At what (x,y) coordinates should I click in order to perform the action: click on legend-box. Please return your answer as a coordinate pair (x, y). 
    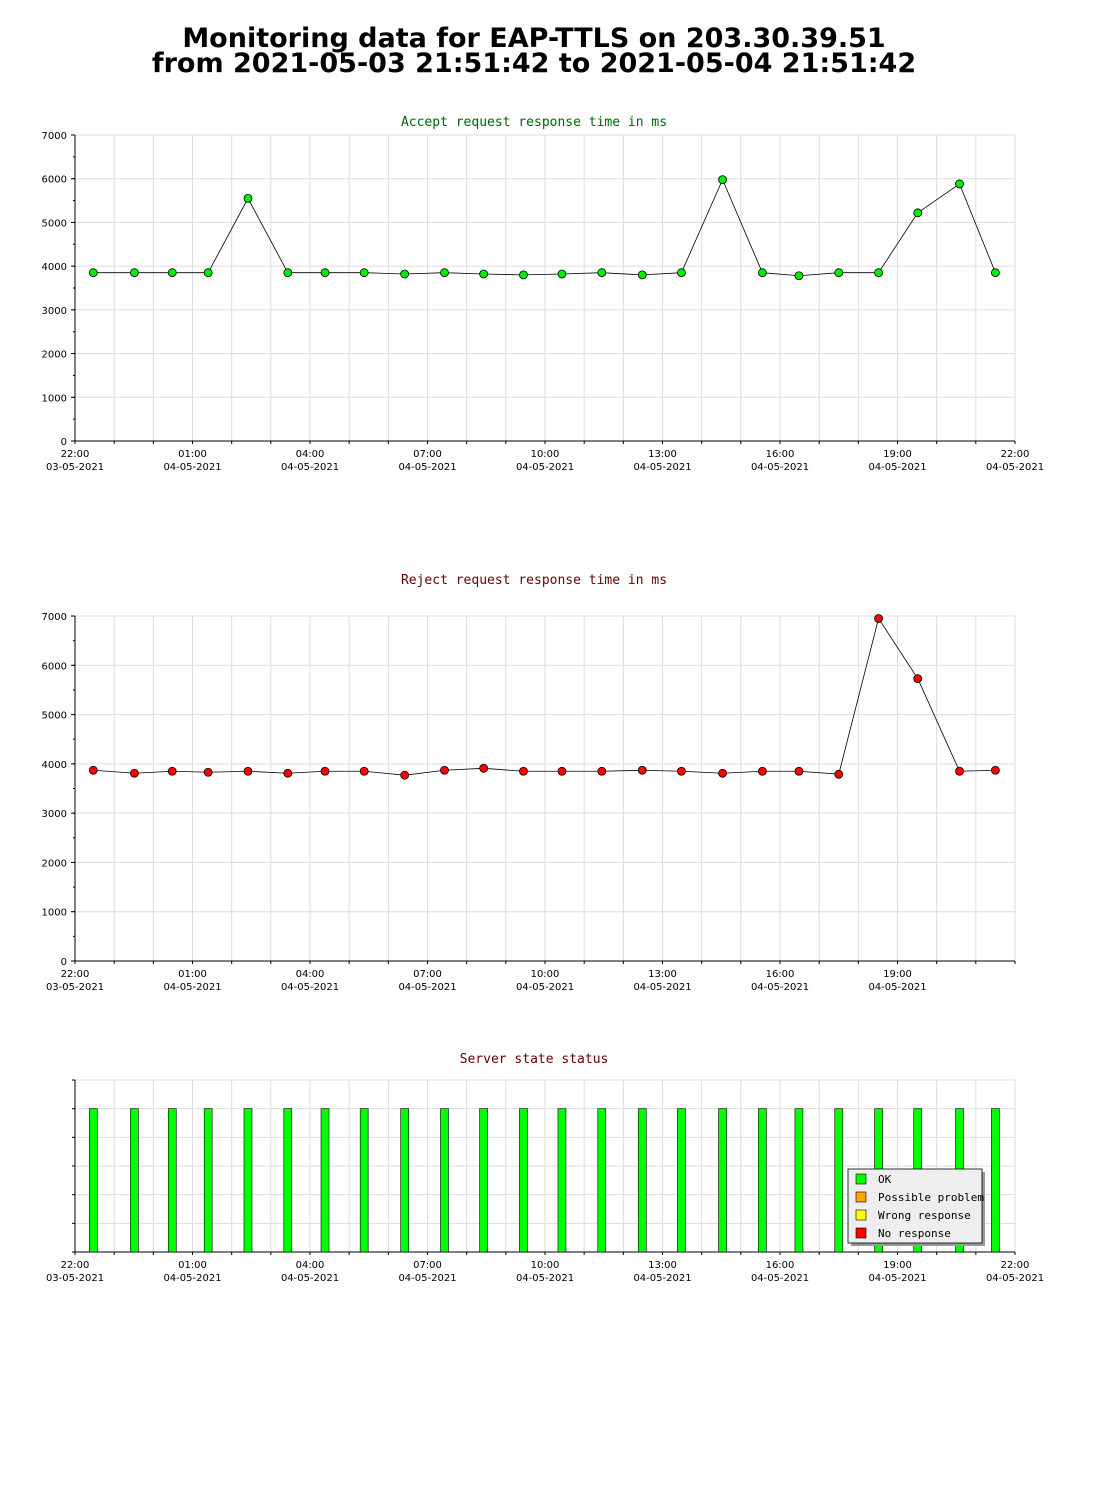
    Looking at the image, I should click on (915, 1206).